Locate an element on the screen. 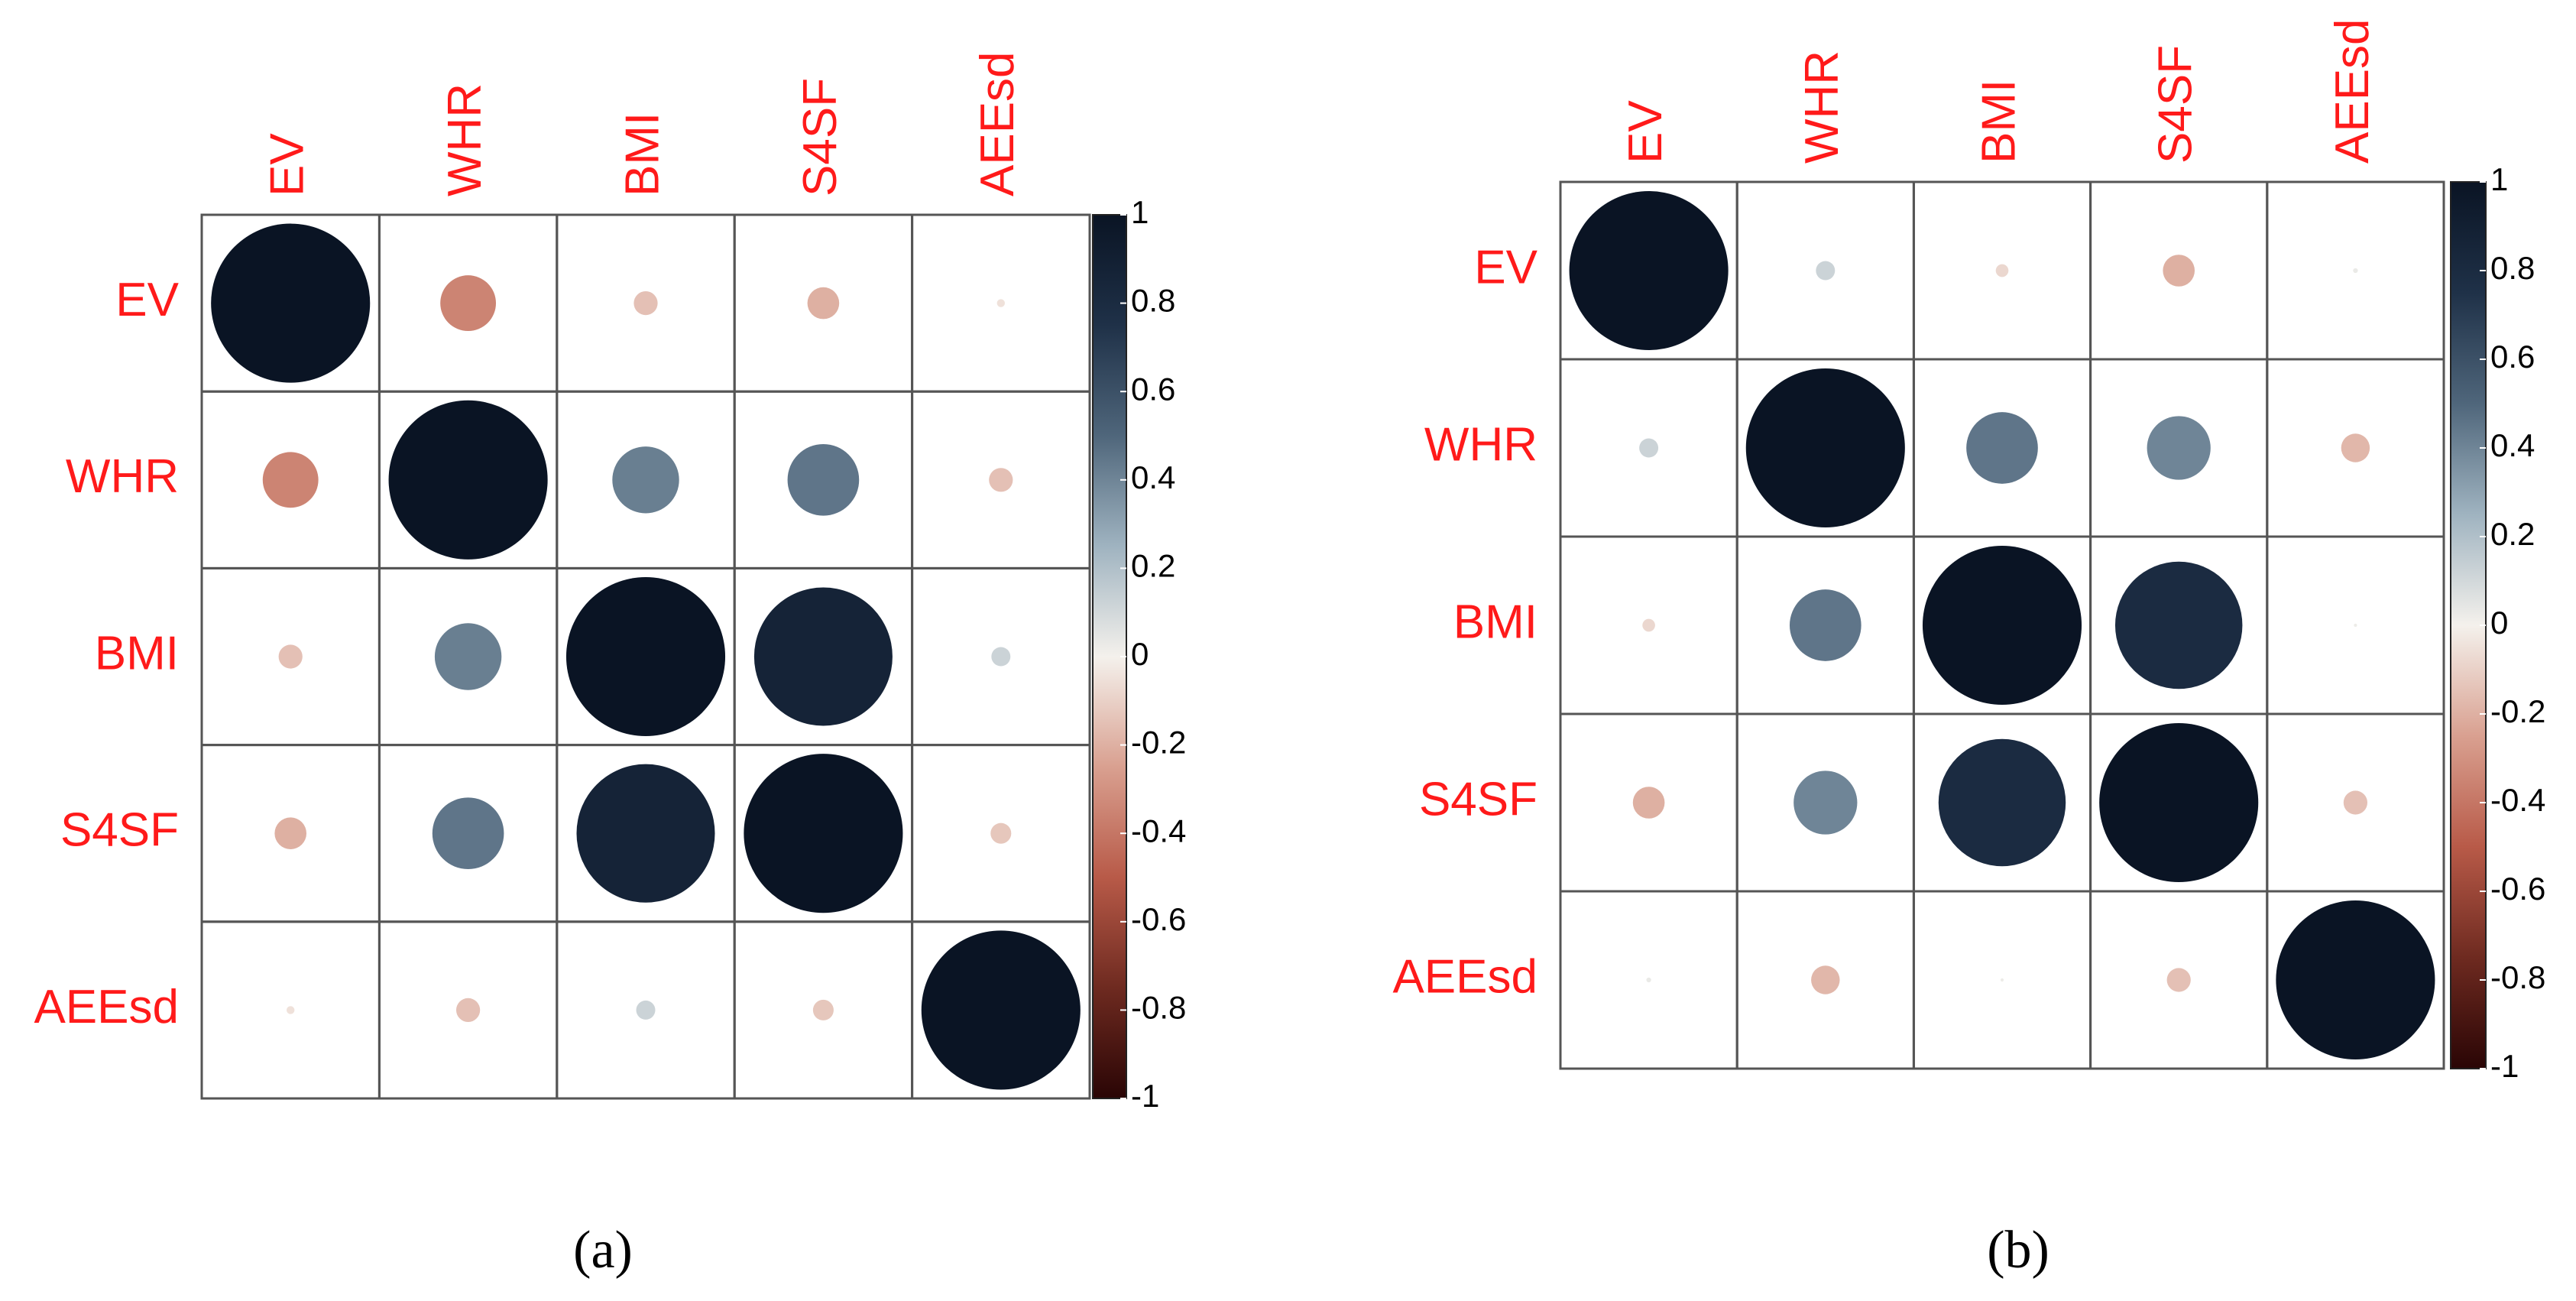 Image resolution: width=2576 pixels, height=1301 pixels. caption: (b) is located at coordinates (2018, 1250).